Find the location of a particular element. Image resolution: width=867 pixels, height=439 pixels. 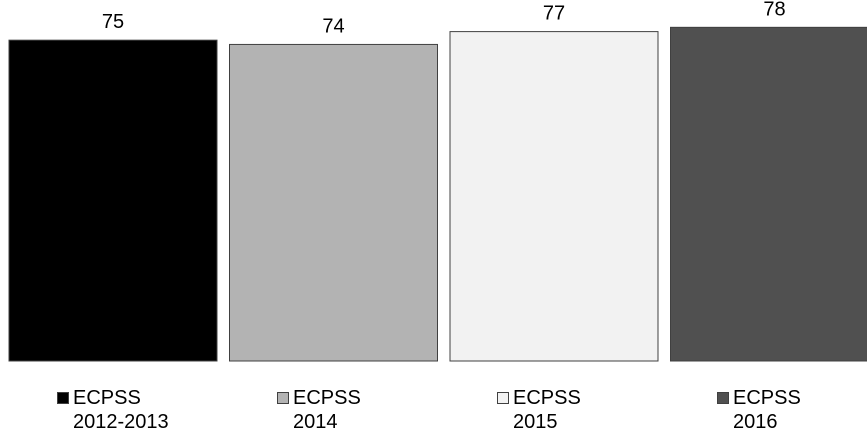

data-label-1: 74 is located at coordinates (333, 26).